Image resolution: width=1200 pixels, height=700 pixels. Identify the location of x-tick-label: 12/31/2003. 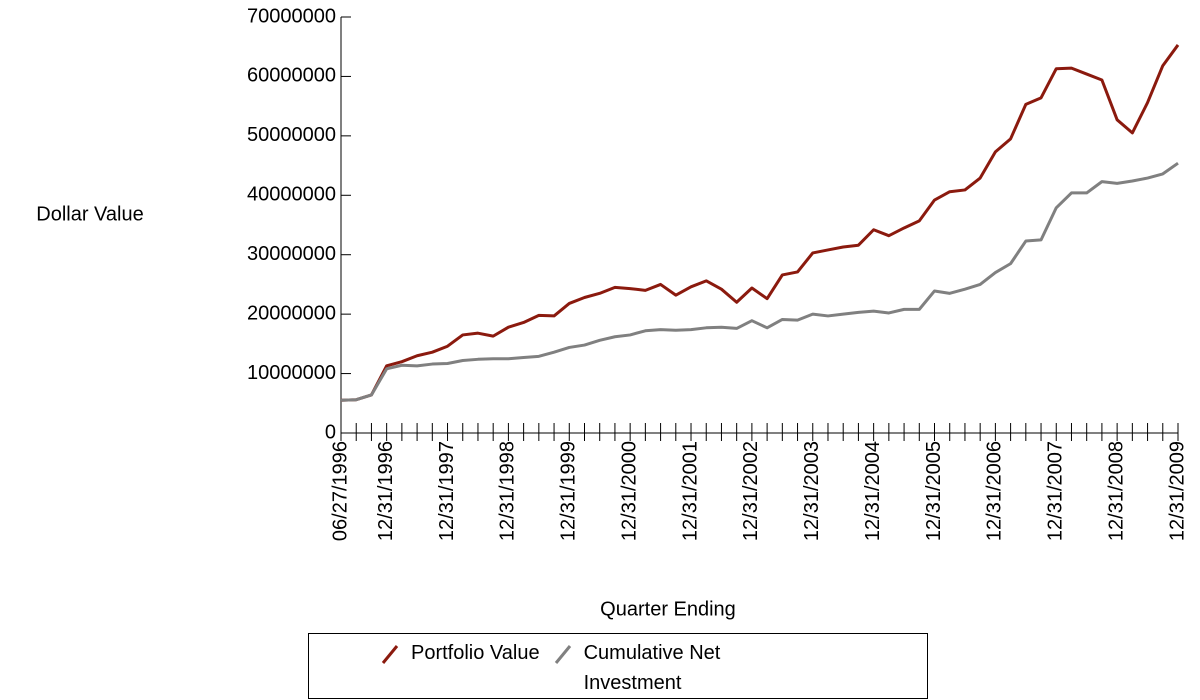
(812, 491).